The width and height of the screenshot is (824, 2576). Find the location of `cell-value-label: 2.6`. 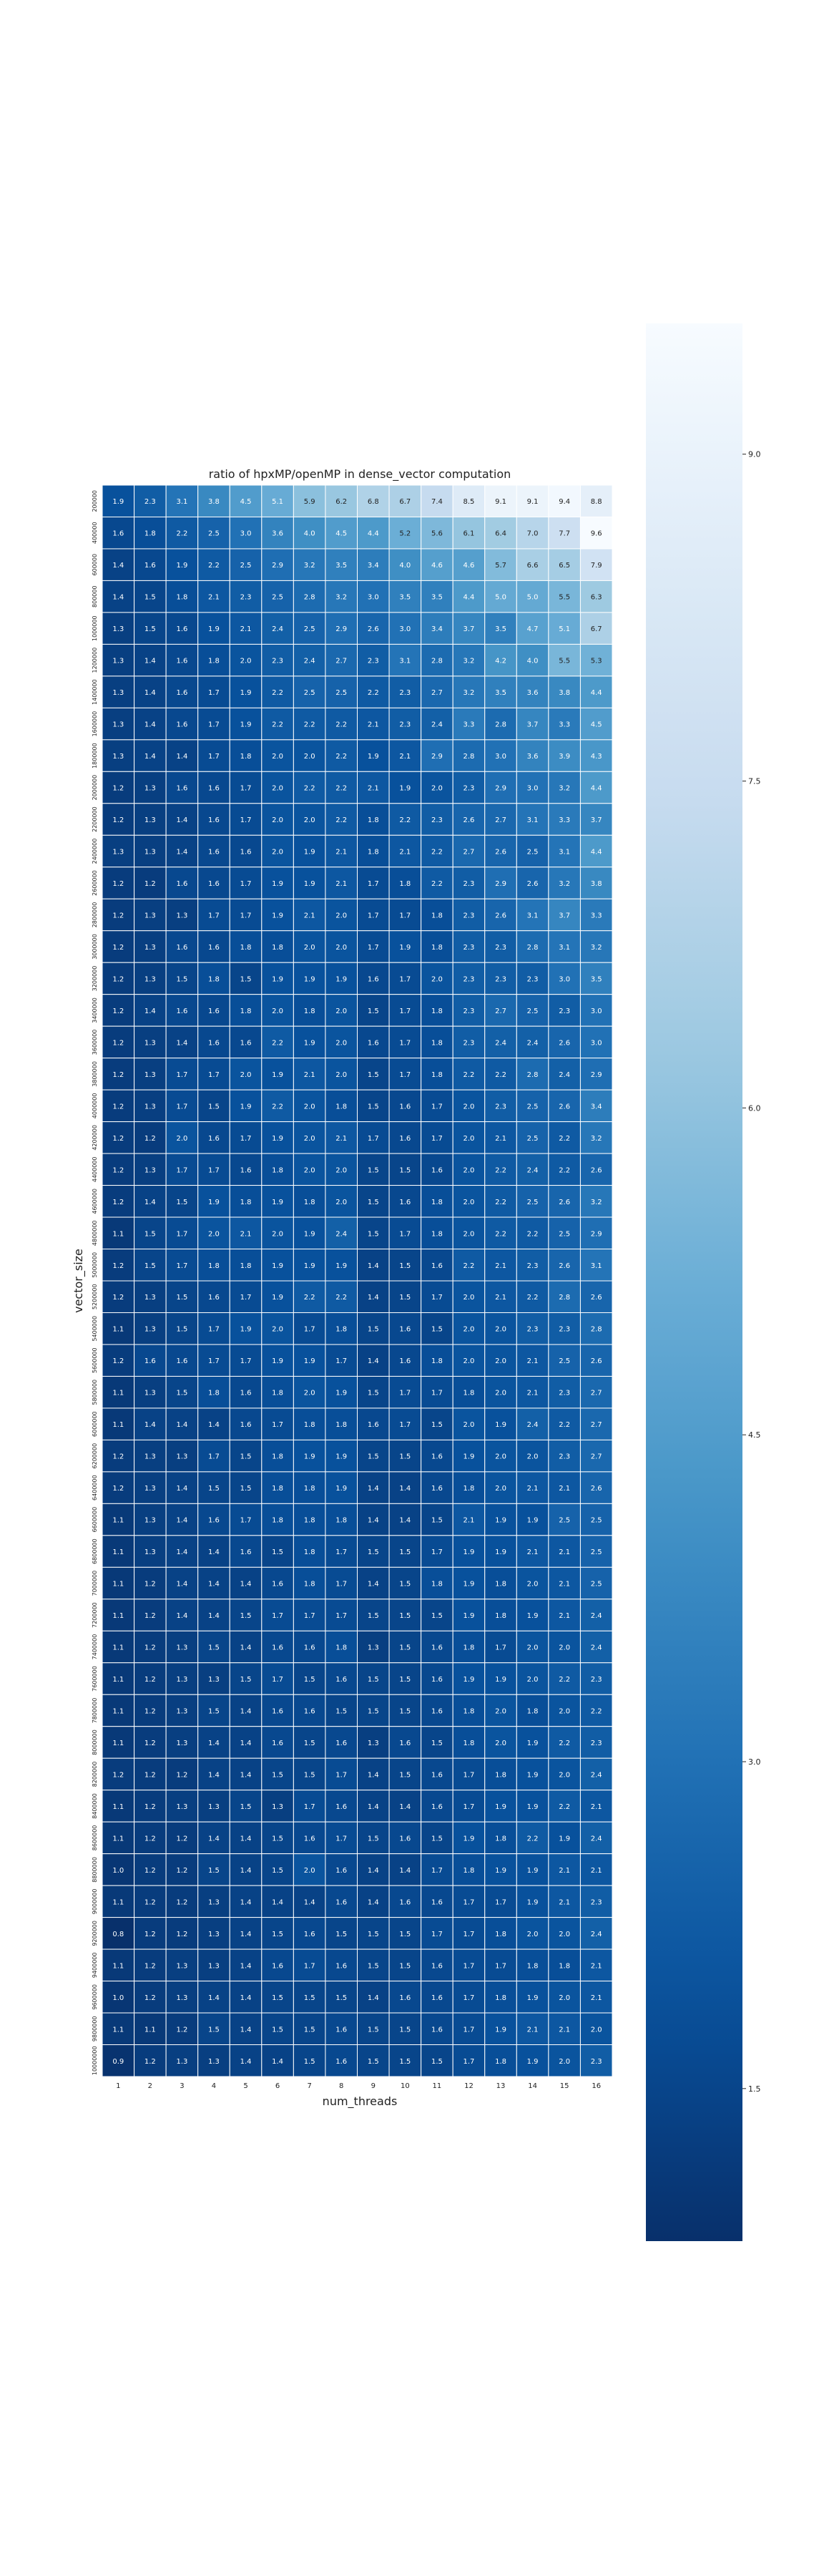

cell-value-label: 2.6 is located at coordinates (564, 1107).